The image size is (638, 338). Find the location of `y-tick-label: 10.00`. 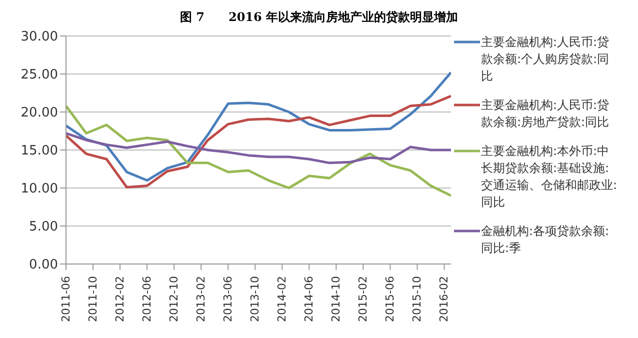

y-tick-label: 10.00 is located at coordinates (39, 189).